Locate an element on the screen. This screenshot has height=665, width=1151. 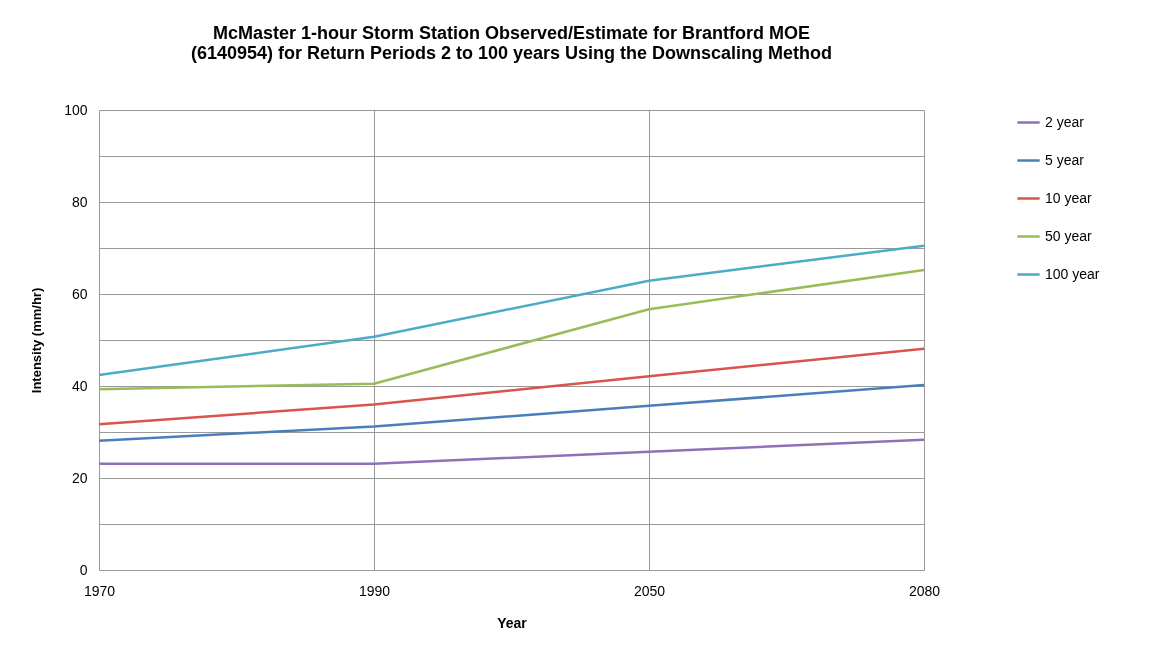
y-tick-label: 80 is located at coordinates (79, 201).